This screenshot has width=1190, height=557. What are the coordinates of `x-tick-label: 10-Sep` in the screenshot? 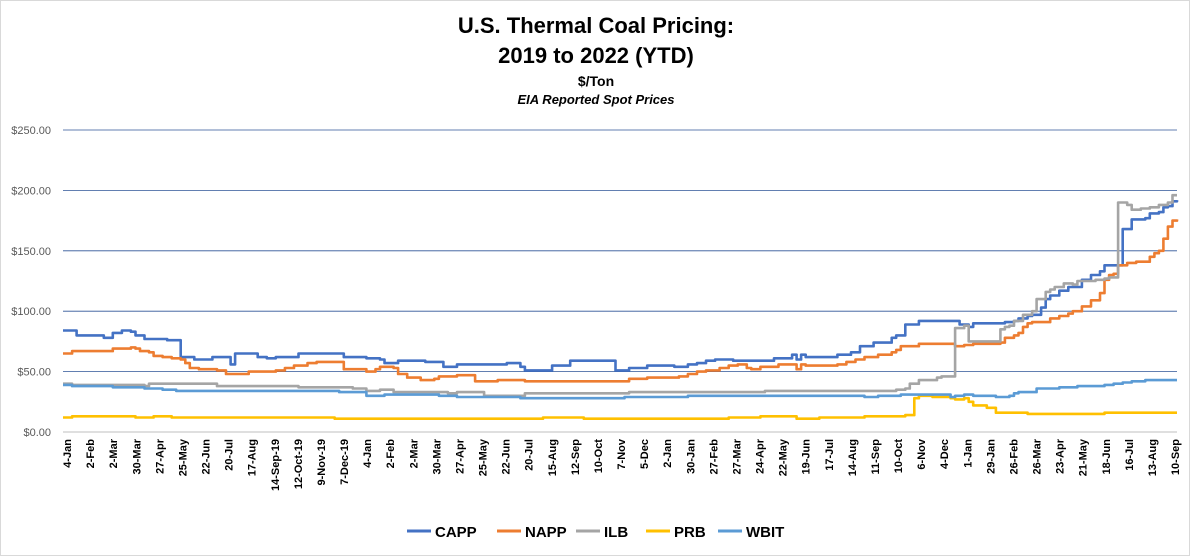 It's located at (1176, 457).